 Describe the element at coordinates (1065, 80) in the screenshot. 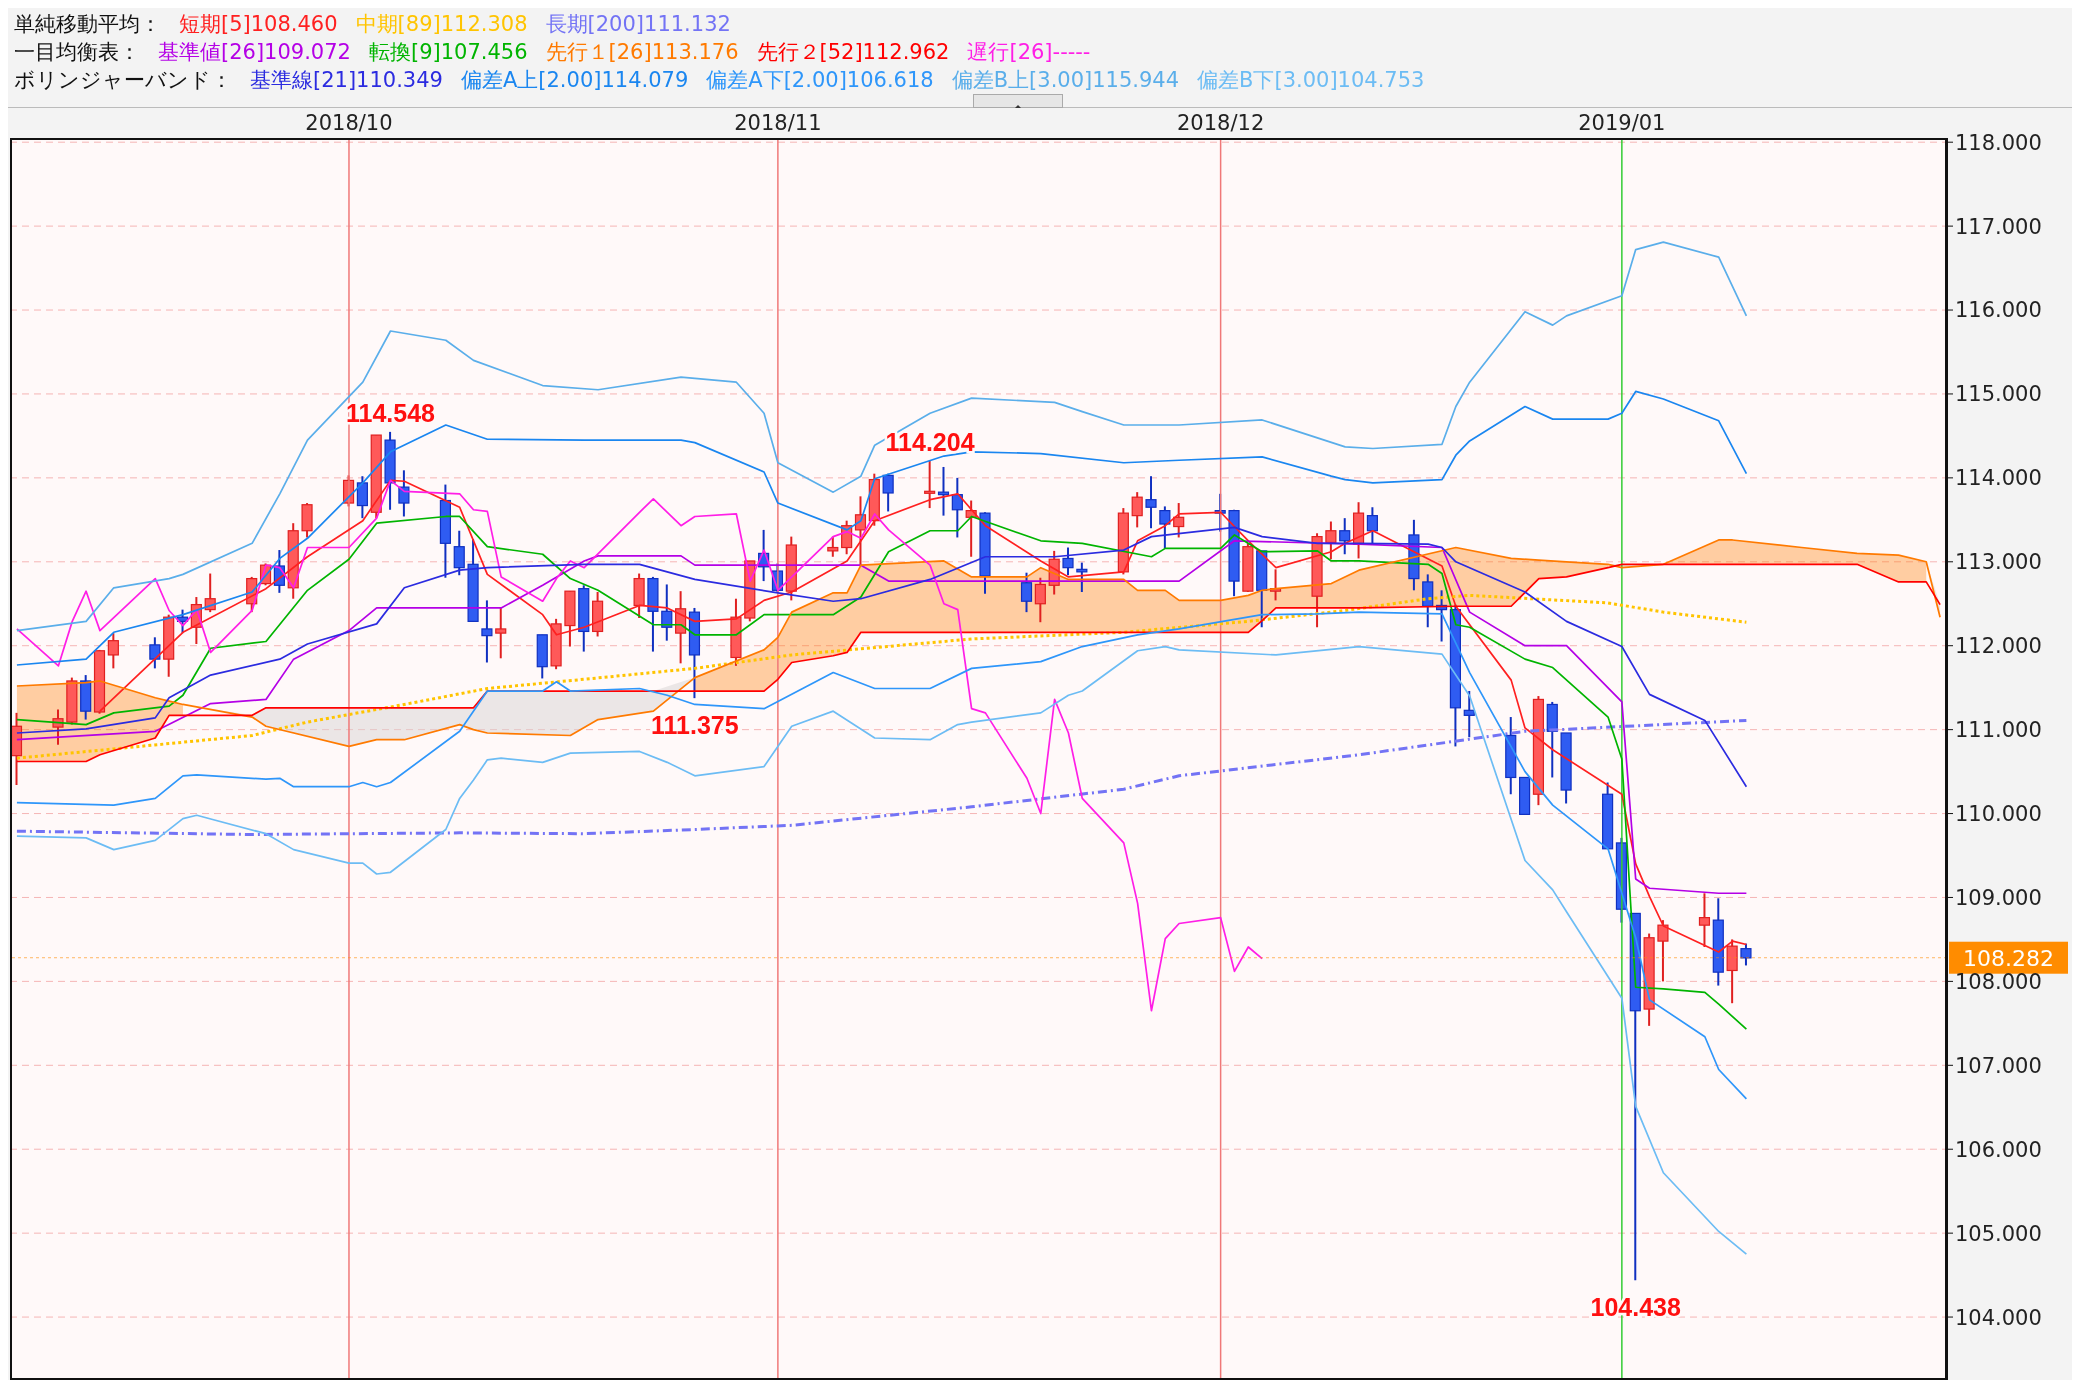

I see `text: 偏差B上[3.00]115.944` at that location.